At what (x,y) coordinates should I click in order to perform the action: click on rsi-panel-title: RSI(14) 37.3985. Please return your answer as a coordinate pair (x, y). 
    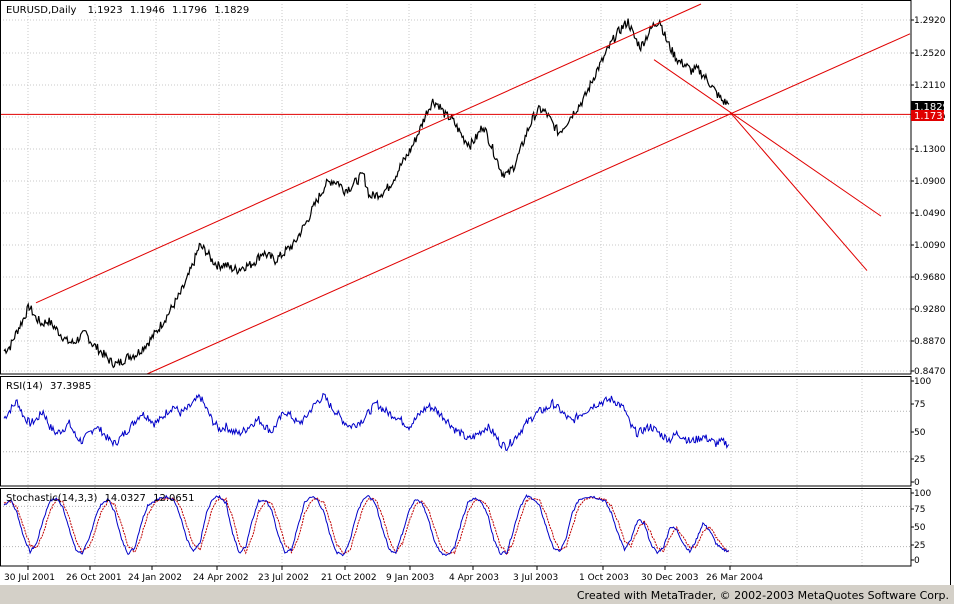
    Looking at the image, I should click on (48, 386).